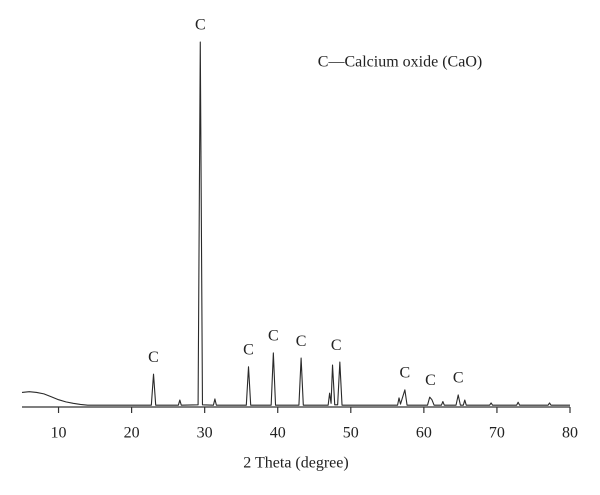 The image size is (600, 495). Describe the element at coordinates (570, 433) in the screenshot. I see `x-tick-label: 80` at that location.